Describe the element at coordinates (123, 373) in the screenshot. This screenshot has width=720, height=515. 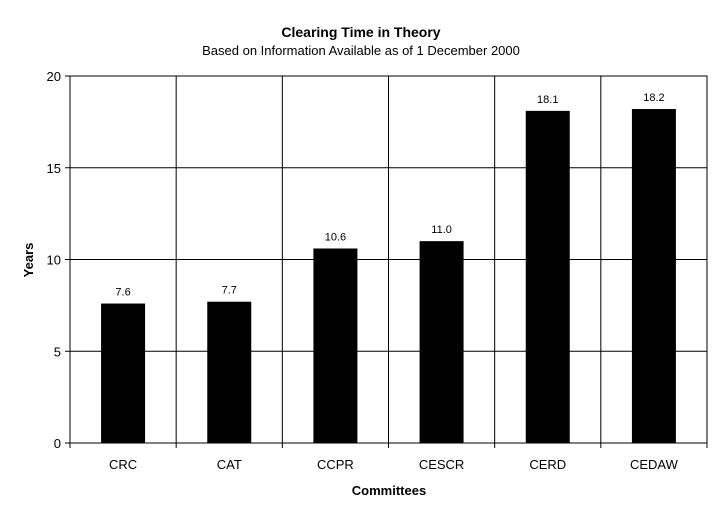
I see `bar-crc` at that location.